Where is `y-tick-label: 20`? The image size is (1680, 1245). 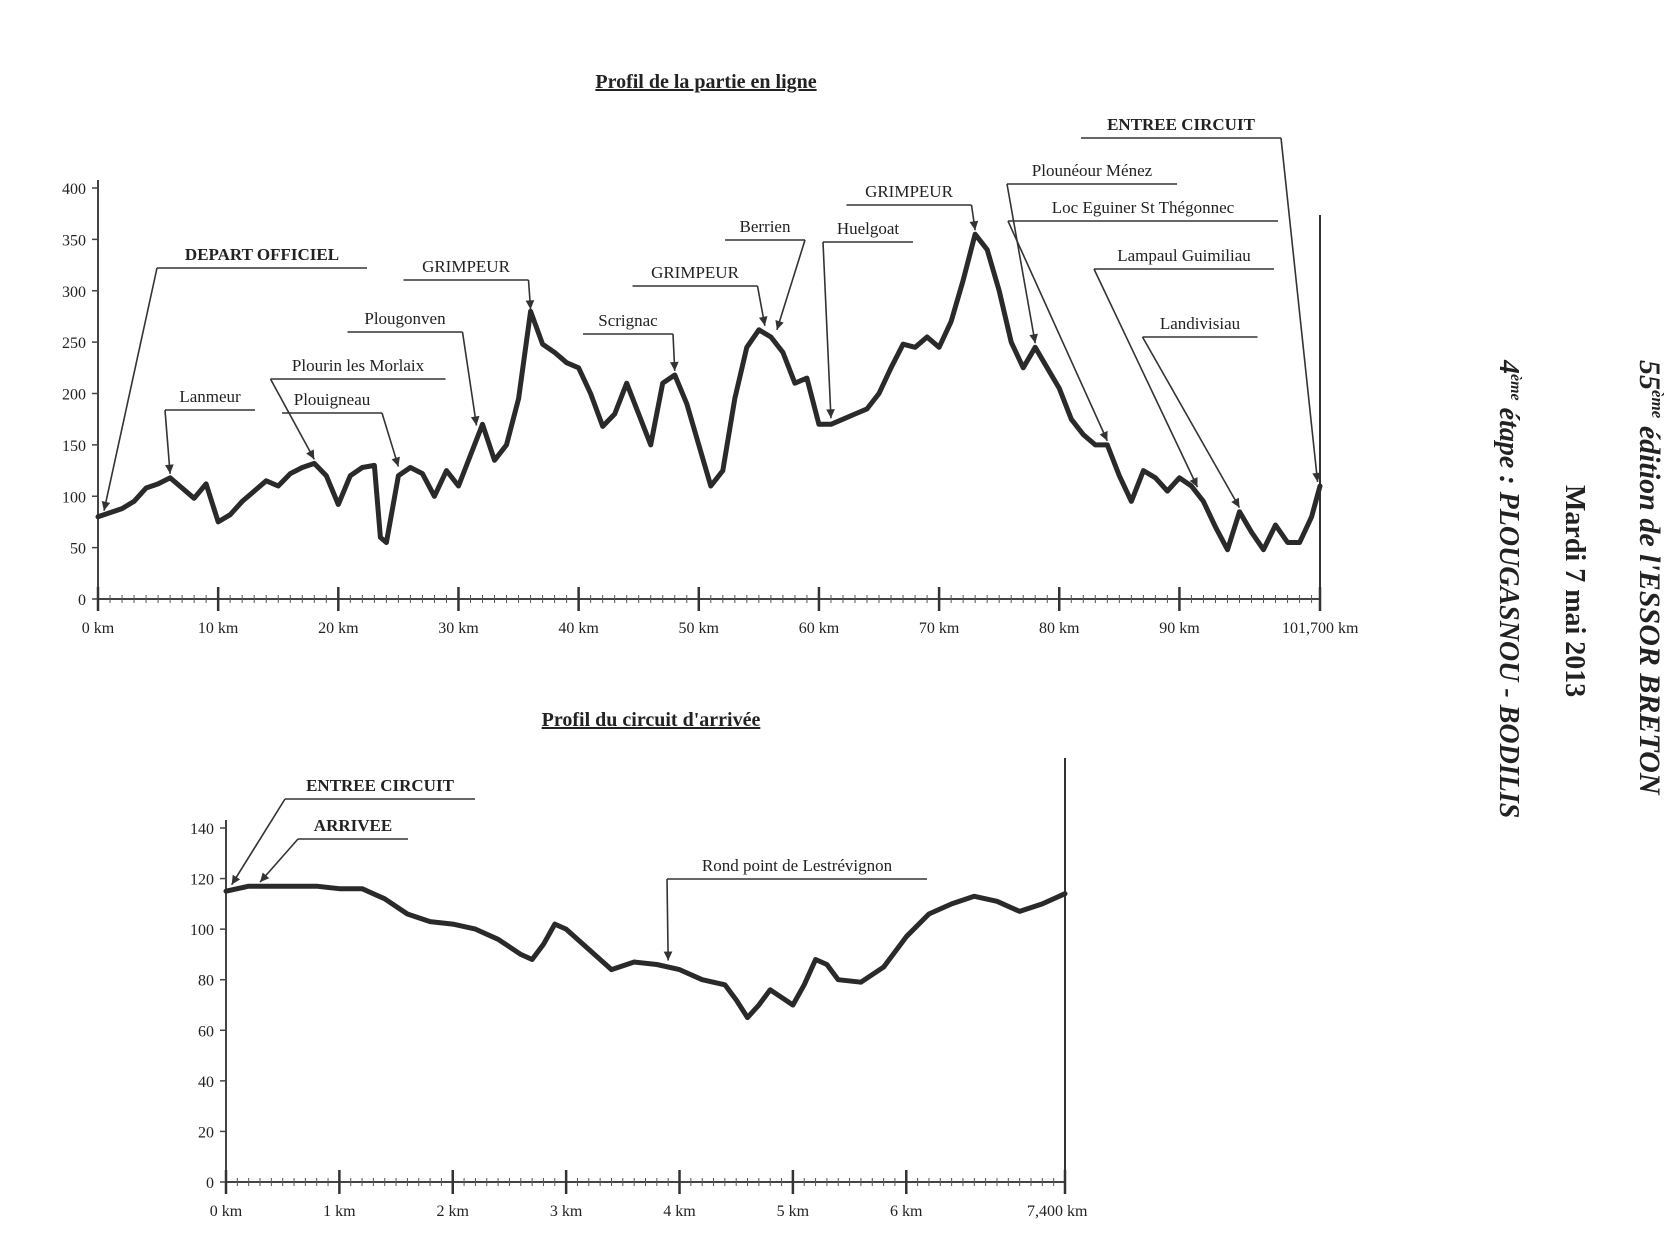 y-tick-label: 20 is located at coordinates (206, 1132).